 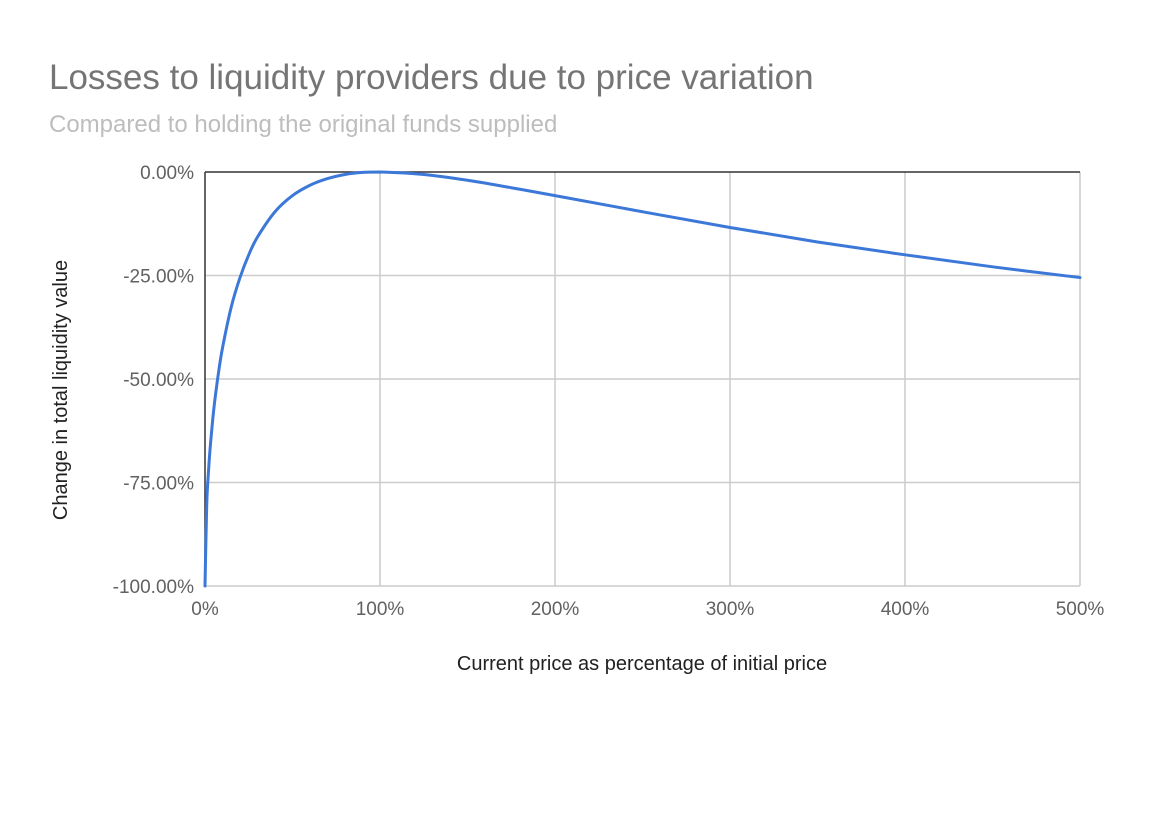 What do you see at coordinates (158, 277) in the screenshot?
I see `y-tick-label: -25.00%` at bounding box center [158, 277].